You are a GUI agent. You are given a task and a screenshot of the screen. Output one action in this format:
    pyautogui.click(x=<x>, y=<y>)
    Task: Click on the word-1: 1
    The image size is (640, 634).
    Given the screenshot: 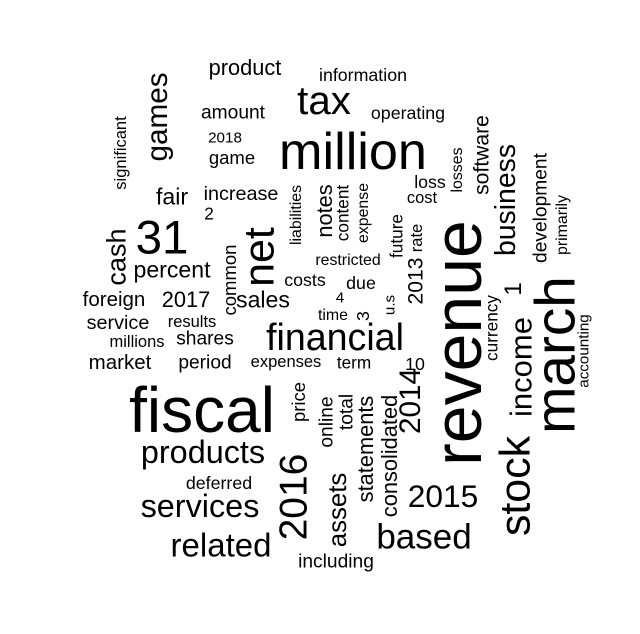 What is the action you would take?
    pyautogui.click(x=513, y=289)
    